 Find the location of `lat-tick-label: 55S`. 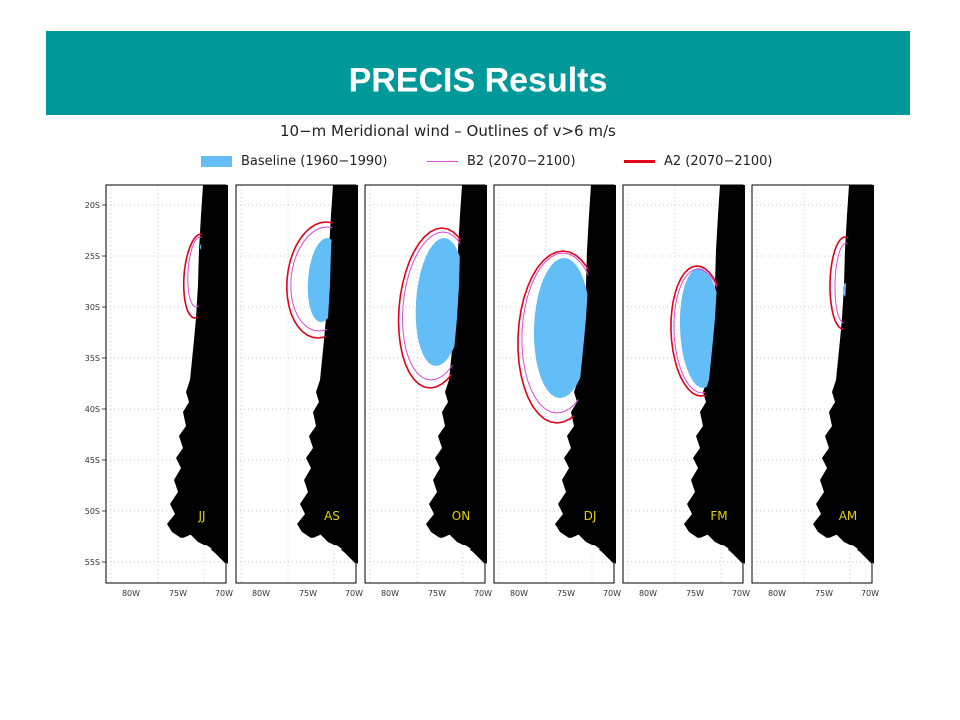

lat-tick-label: 55S is located at coordinates (92, 562).